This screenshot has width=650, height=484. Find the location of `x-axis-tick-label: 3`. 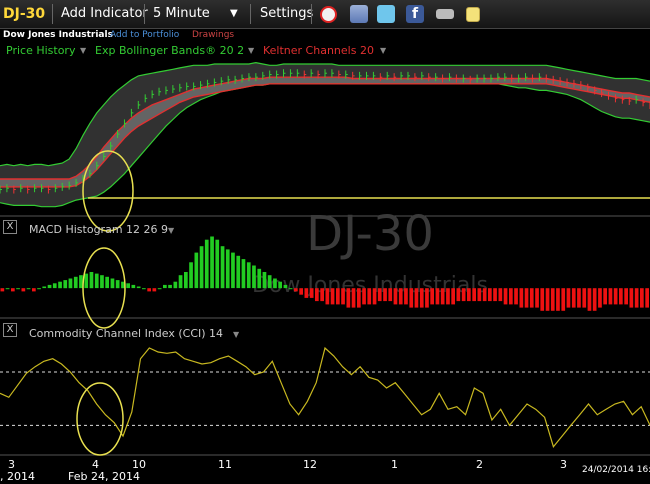

x-axis-tick-label: 3 is located at coordinates (563, 464).